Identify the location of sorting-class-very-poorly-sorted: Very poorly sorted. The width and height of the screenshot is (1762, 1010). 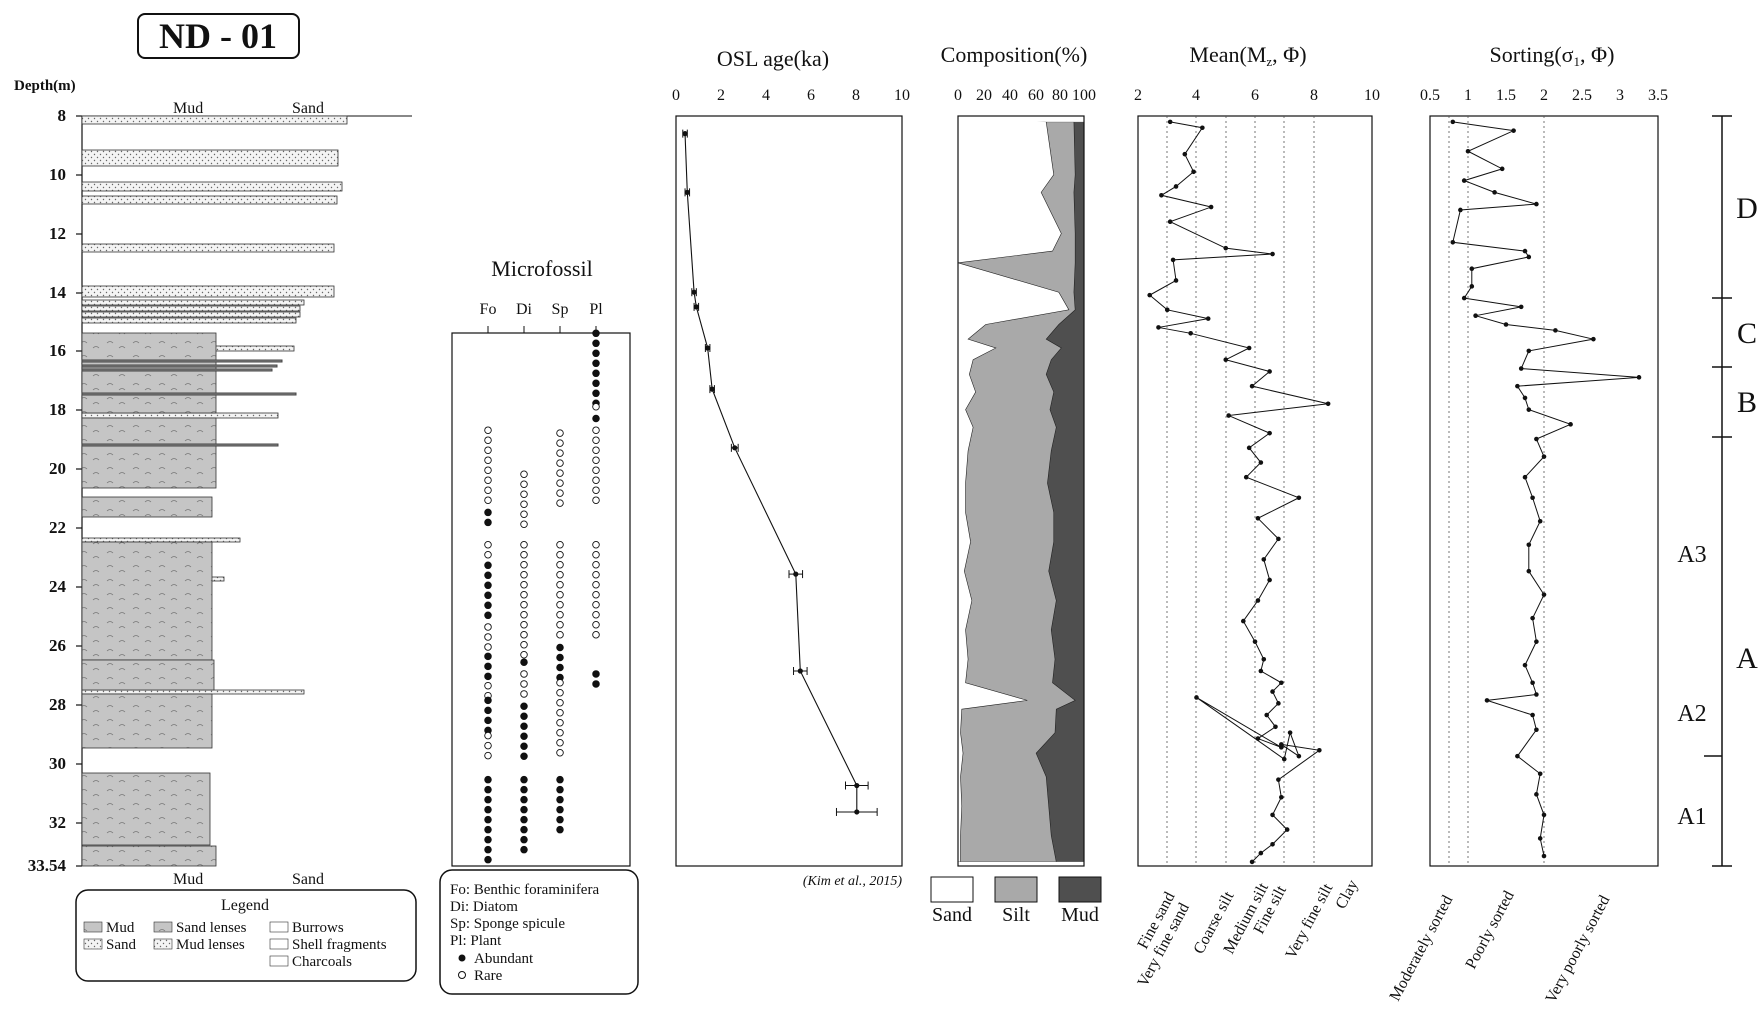
(1578, 949).